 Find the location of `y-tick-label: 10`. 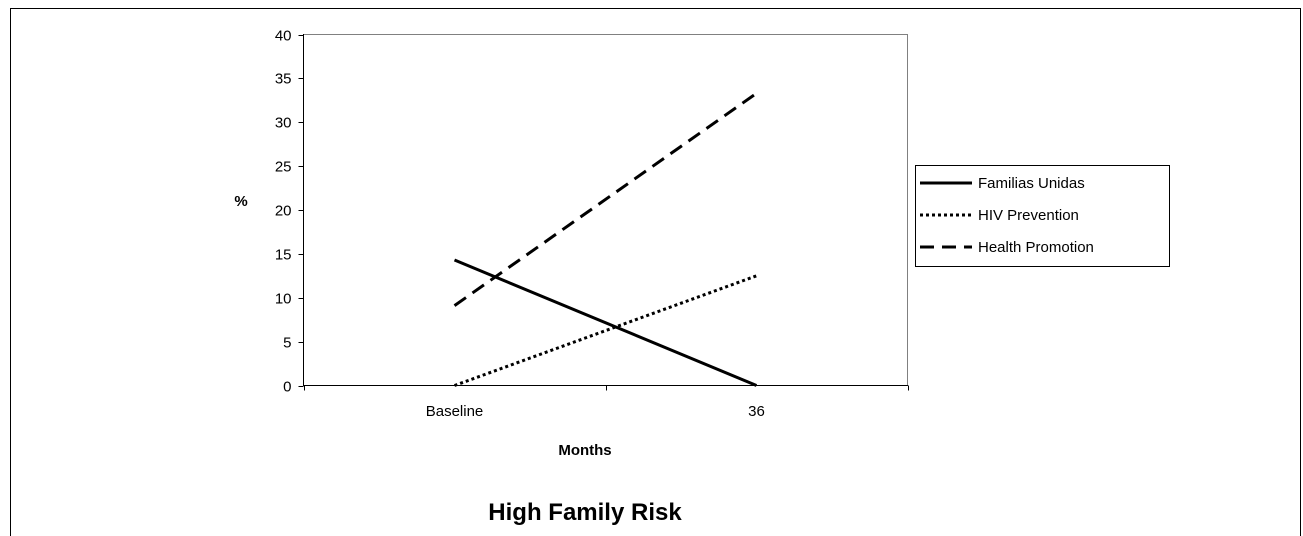

y-tick-label: 10 is located at coordinates (283, 299).